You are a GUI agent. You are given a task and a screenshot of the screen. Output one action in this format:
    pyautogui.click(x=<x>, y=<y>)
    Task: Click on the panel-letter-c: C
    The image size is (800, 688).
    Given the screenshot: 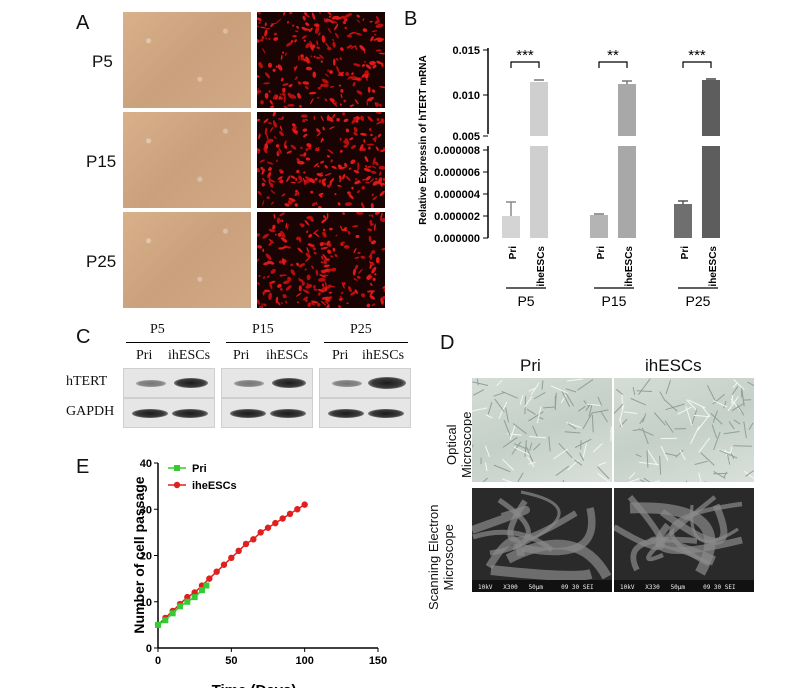 What is the action you would take?
    pyautogui.click(x=83, y=337)
    